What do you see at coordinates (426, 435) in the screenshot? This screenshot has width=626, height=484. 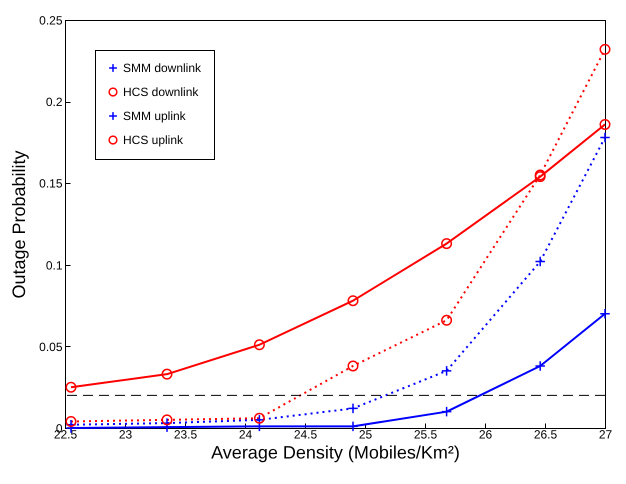 I see `x-tick-label: 25.5` at bounding box center [426, 435].